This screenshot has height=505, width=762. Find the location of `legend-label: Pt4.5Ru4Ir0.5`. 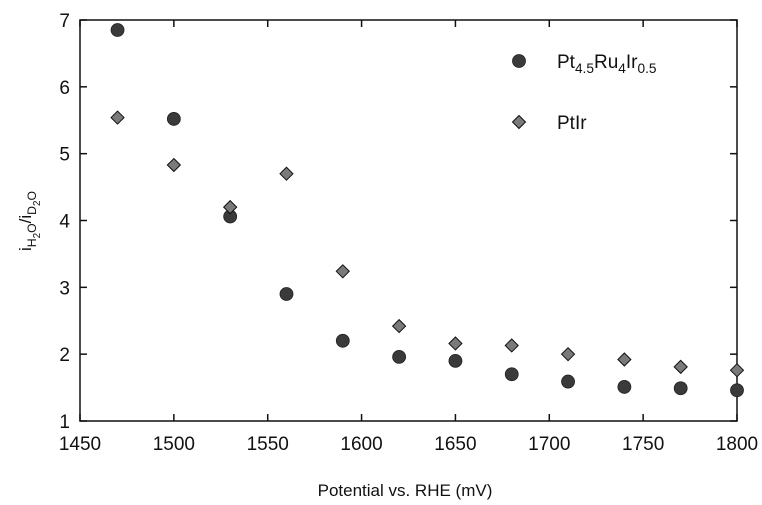

legend-label: Pt4.5Ru4Ir0.5 is located at coordinates (607, 64).